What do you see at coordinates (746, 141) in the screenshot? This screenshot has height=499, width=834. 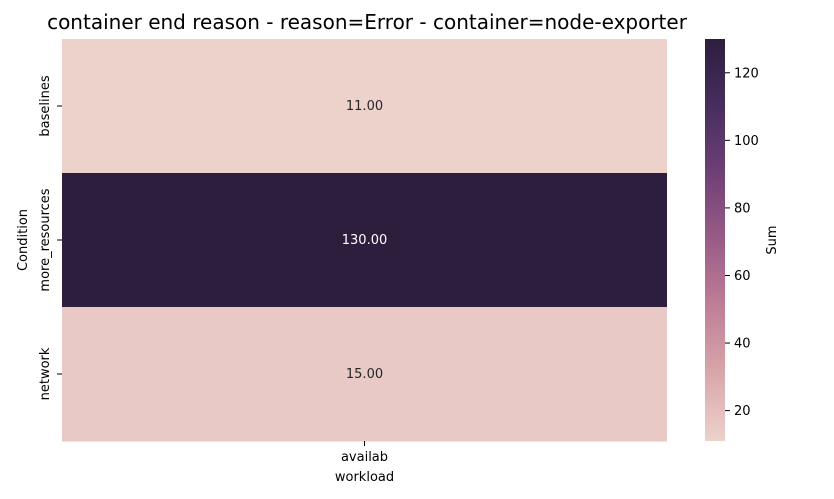 I see `colorbar-tick-label: 100` at bounding box center [746, 141].